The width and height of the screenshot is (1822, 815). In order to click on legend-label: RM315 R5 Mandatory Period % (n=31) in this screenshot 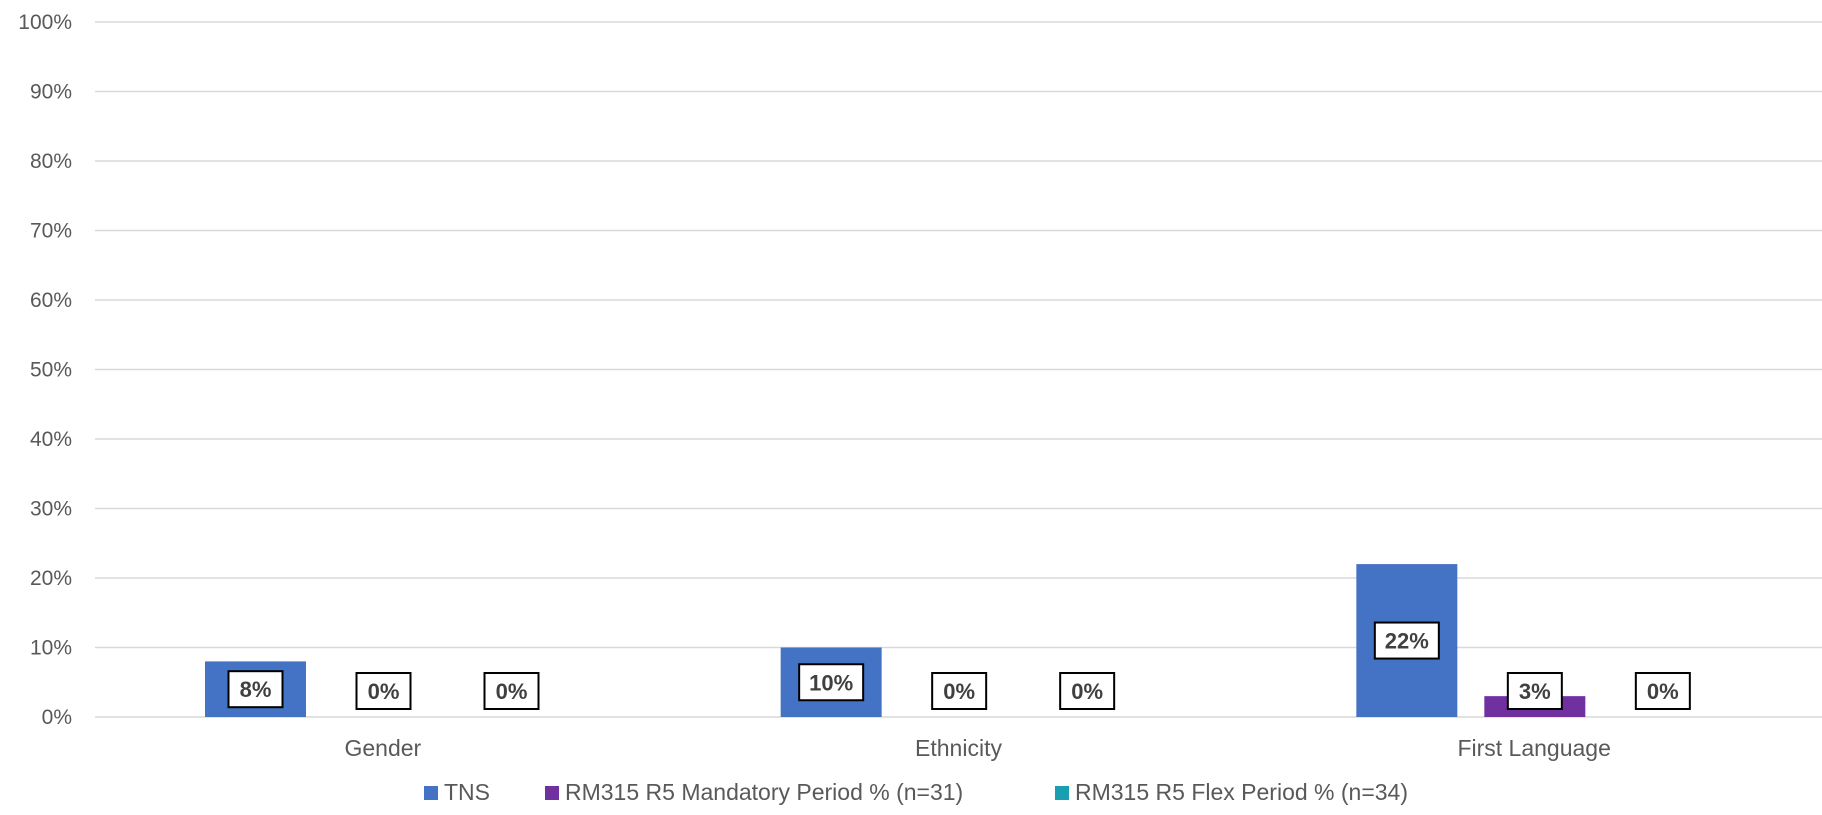, I will do `click(764, 792)`.